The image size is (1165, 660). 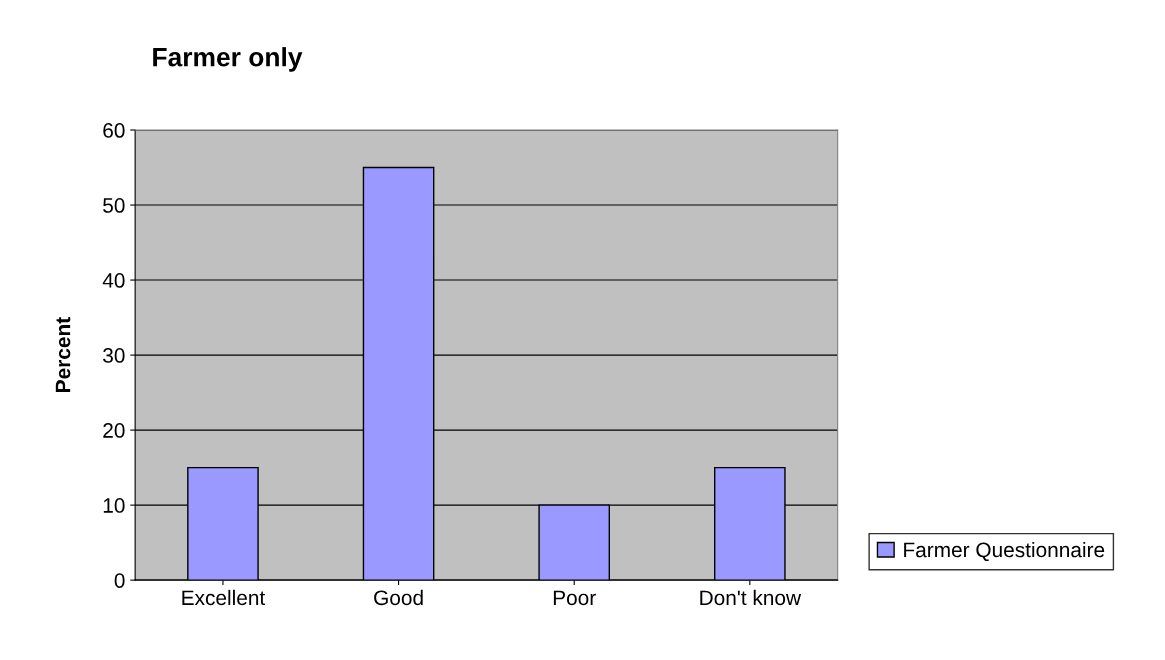 I want to click on y-tick-label: 30, so click(x=114, y=355).